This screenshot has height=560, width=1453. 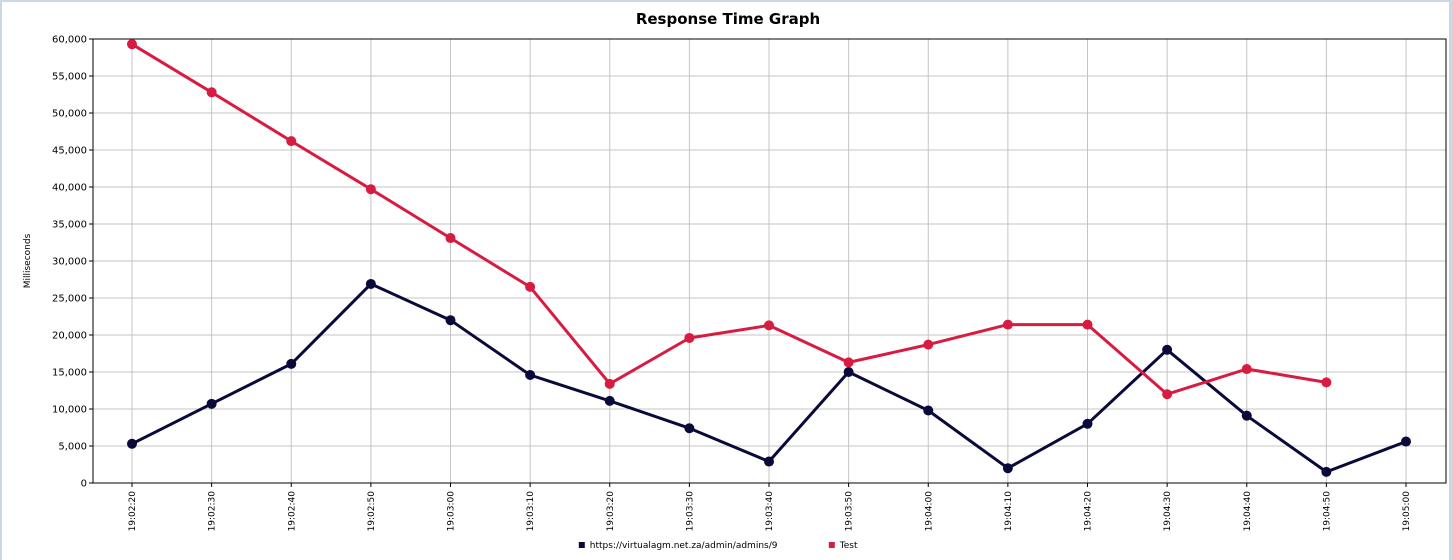 What do you see at coordinates (770, 511) in the screenshot?
I see `x-tick-label: 19:03:40` at bounding box center [770, 511].